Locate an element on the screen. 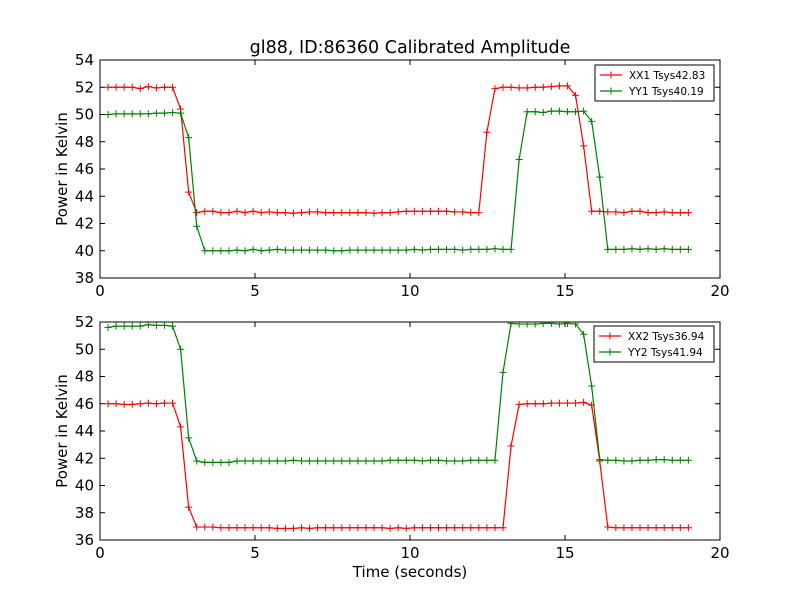 The image size is (800, 600). y-tick-label: 38 is located at coordinates (84, 278).